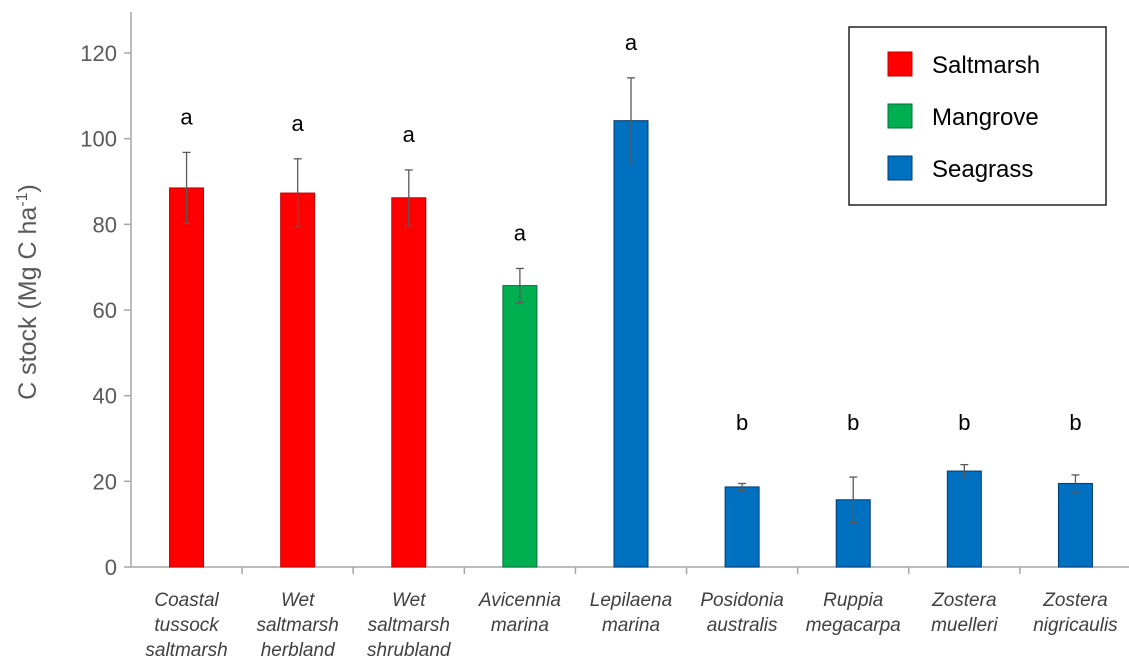 This screenshot has width=1129, height=666. I want to click on y-axis-title: C stock (Mg C ha-1), so click(28, 292).